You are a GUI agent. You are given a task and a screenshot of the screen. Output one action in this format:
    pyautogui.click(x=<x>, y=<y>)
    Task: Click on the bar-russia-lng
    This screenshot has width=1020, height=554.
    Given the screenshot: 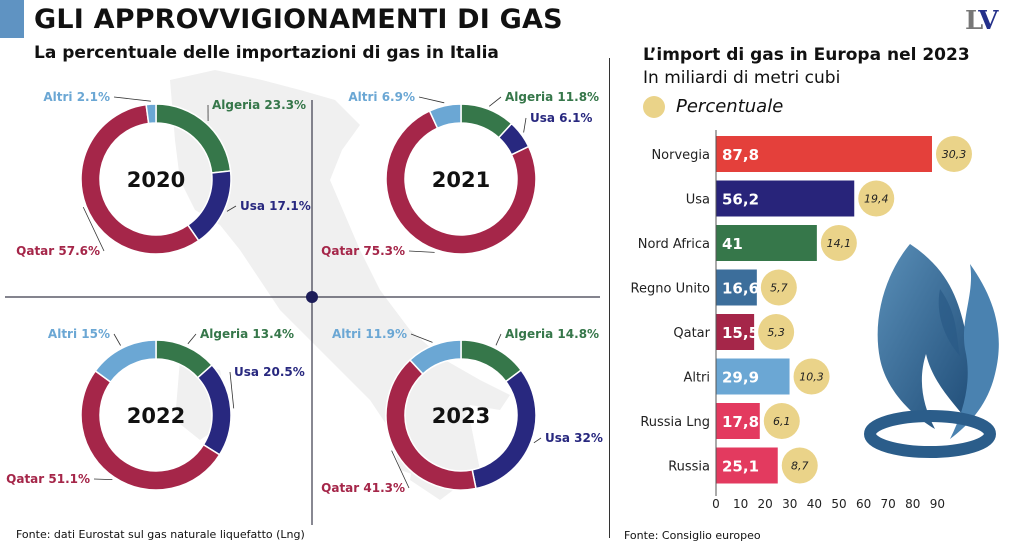 What is the action you would take?
    pyautogui.click(x=738, y=421)
    